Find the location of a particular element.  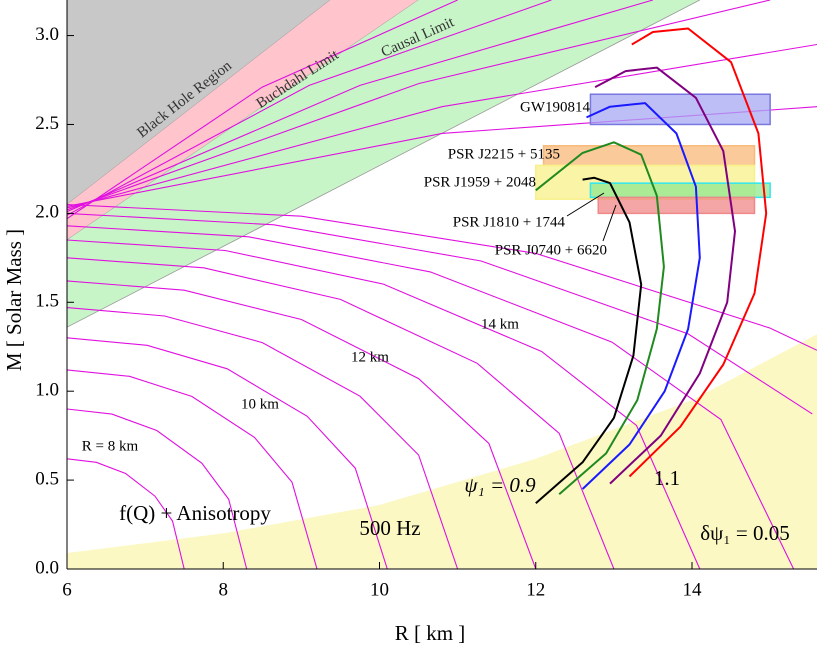

y-tick-label: 2.0 is located at coordinates (47, 212).